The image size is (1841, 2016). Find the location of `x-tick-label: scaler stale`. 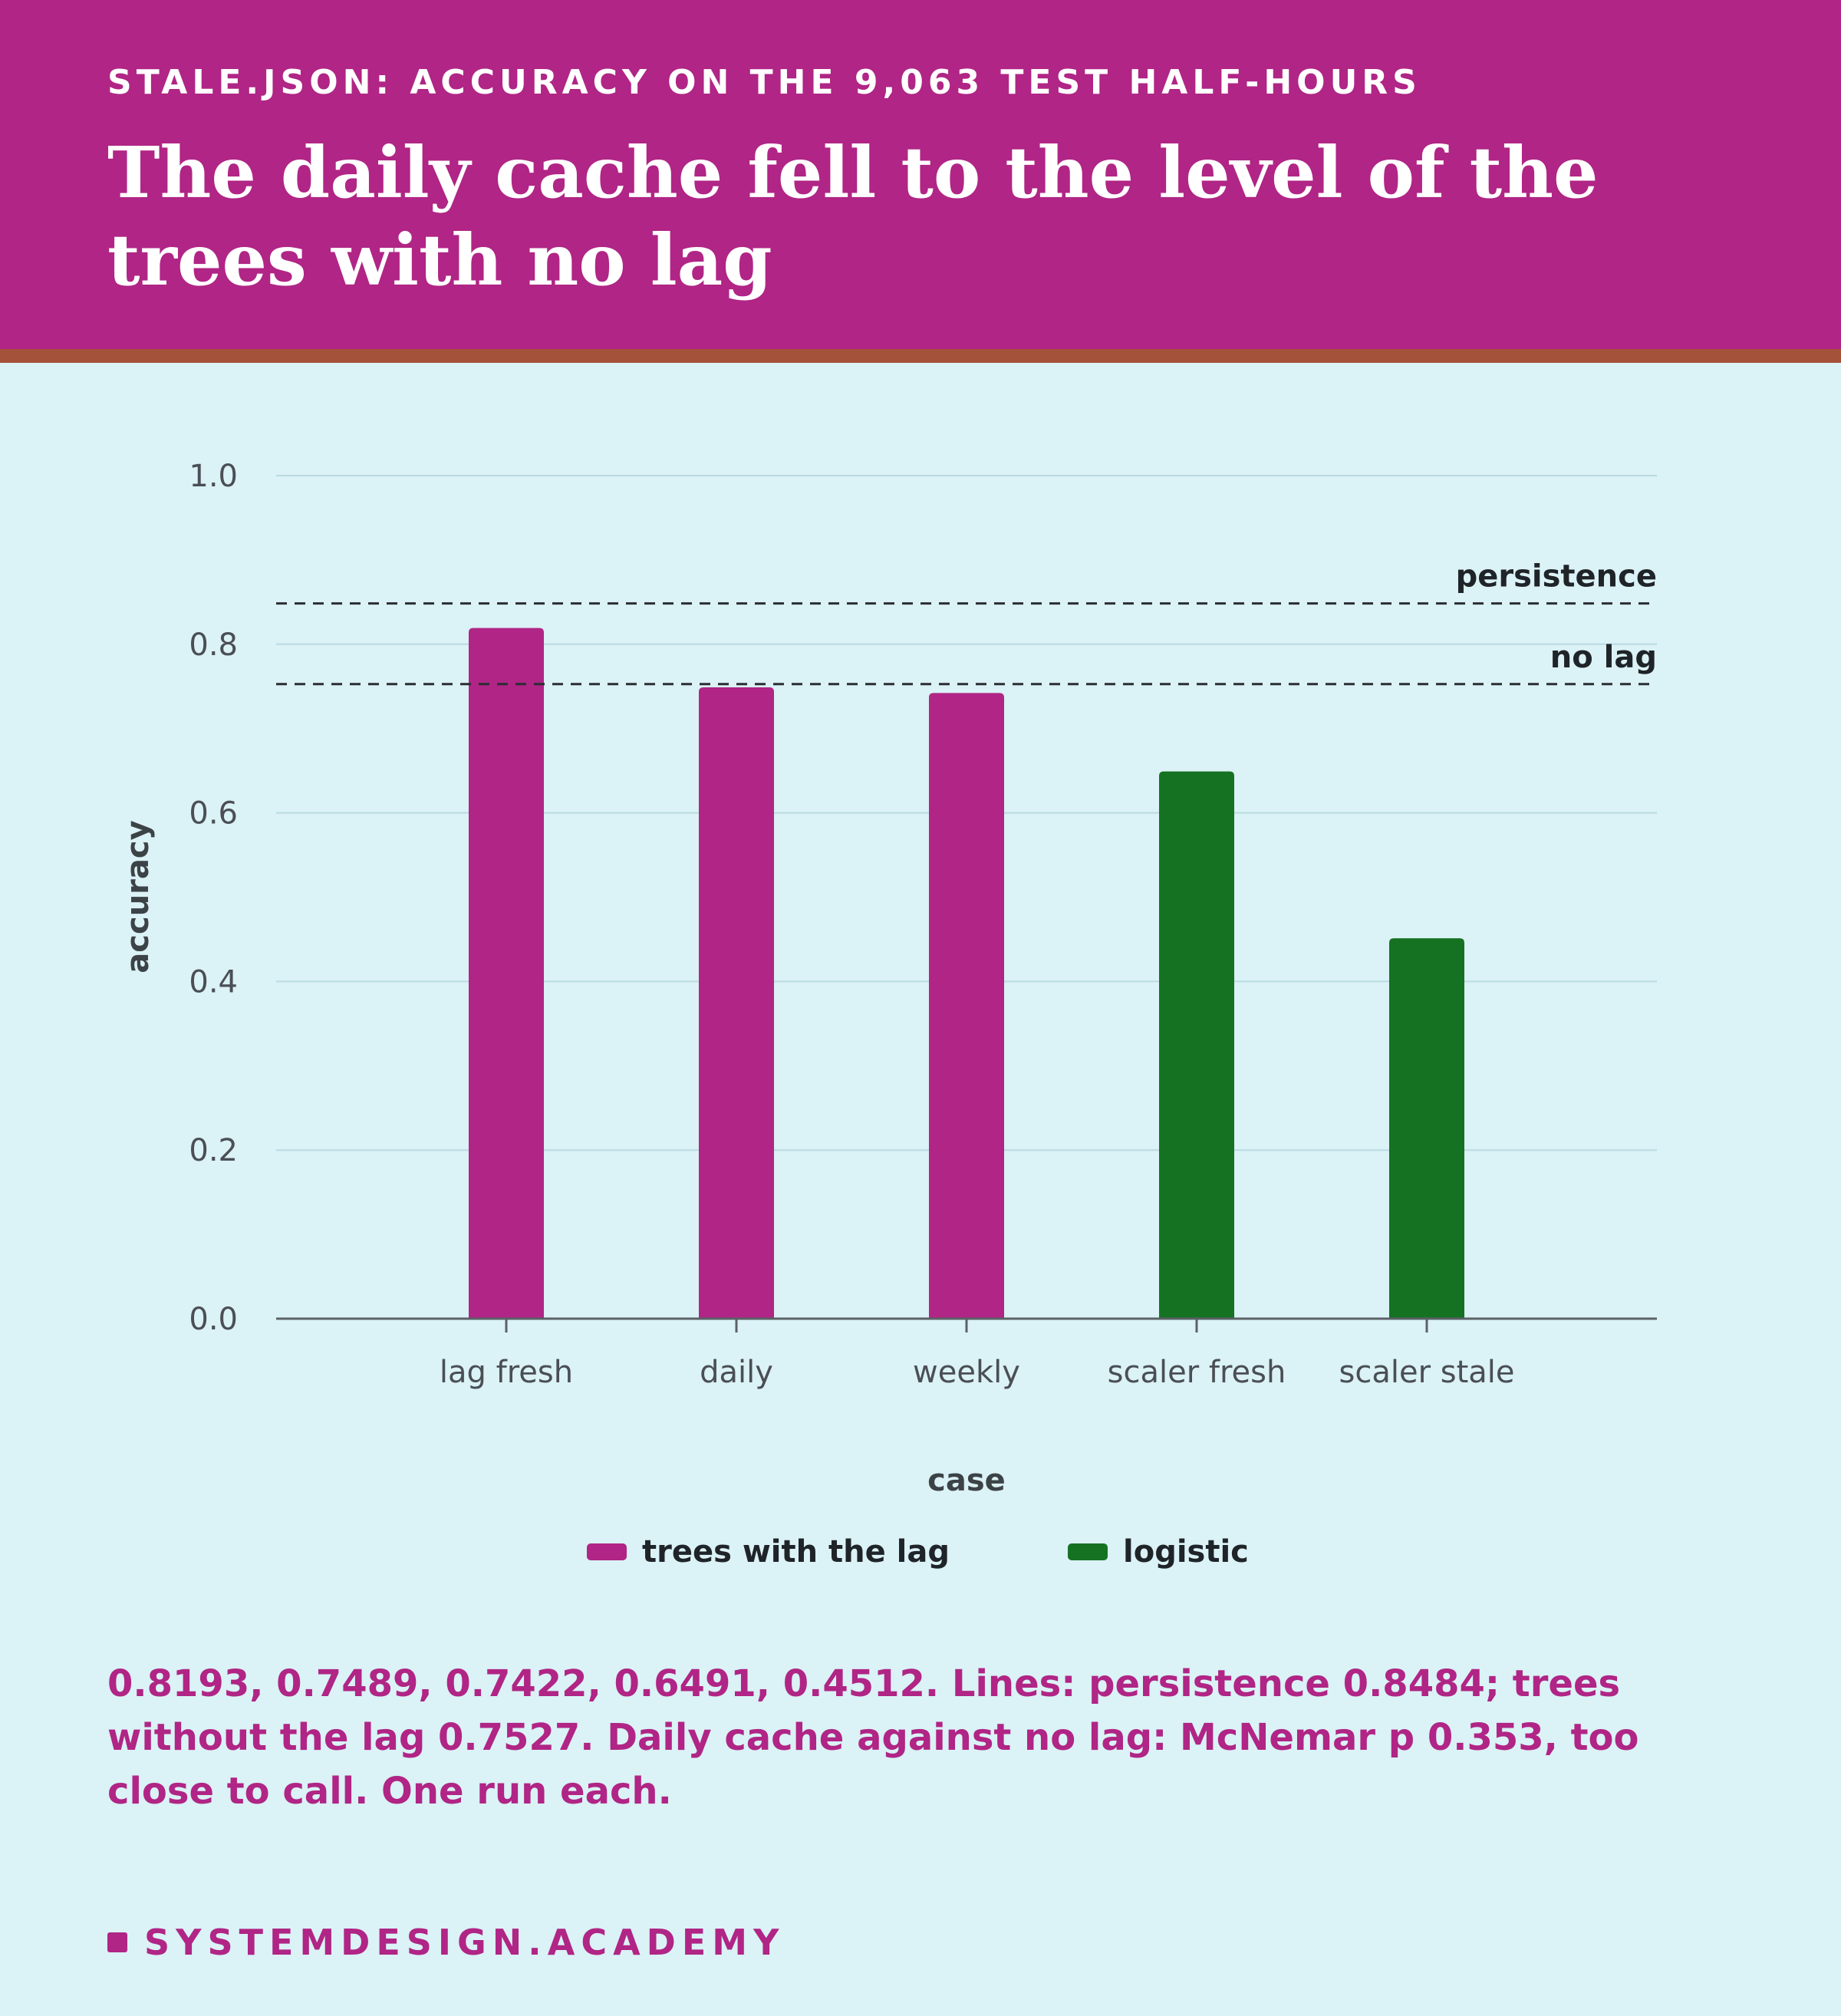

x-tick-label: scaler stale is located at coordinates (1427, 1372).